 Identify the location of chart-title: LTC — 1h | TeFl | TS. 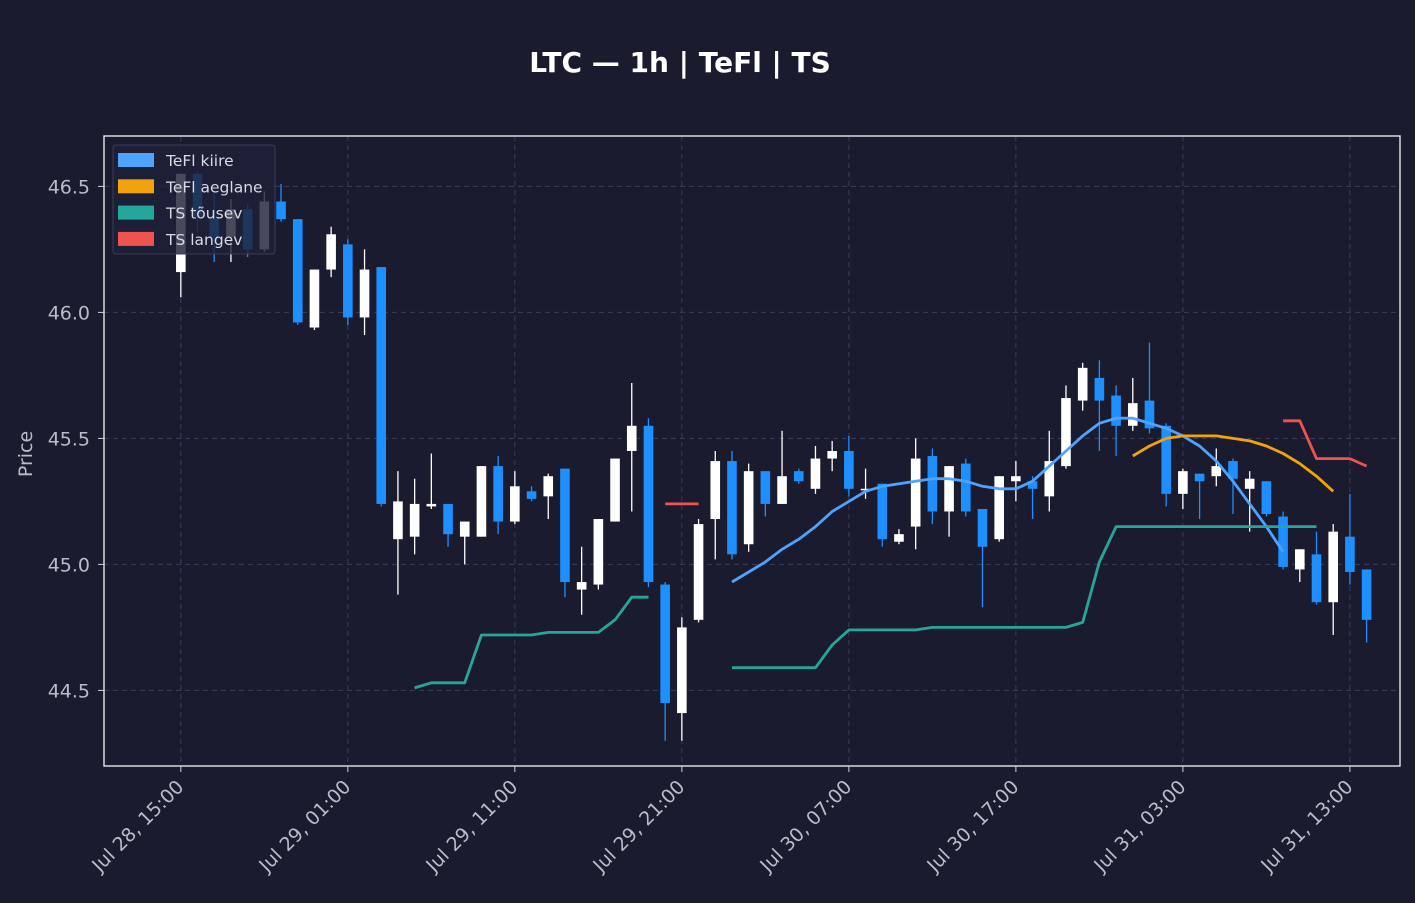
(680, 62).